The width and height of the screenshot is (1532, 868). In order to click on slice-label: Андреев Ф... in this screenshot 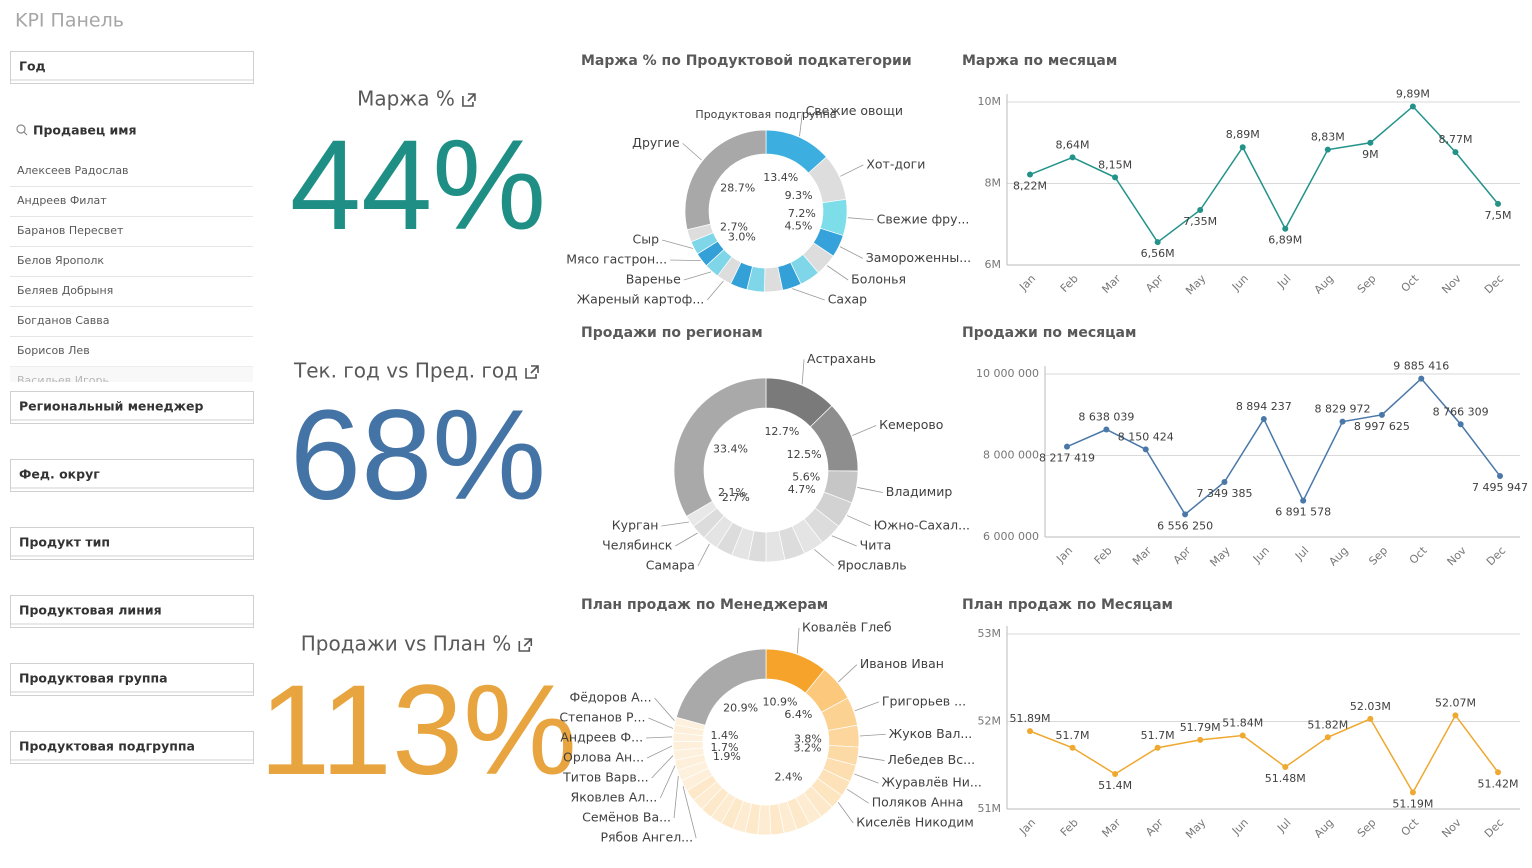, I will do `click(601, 737)`.